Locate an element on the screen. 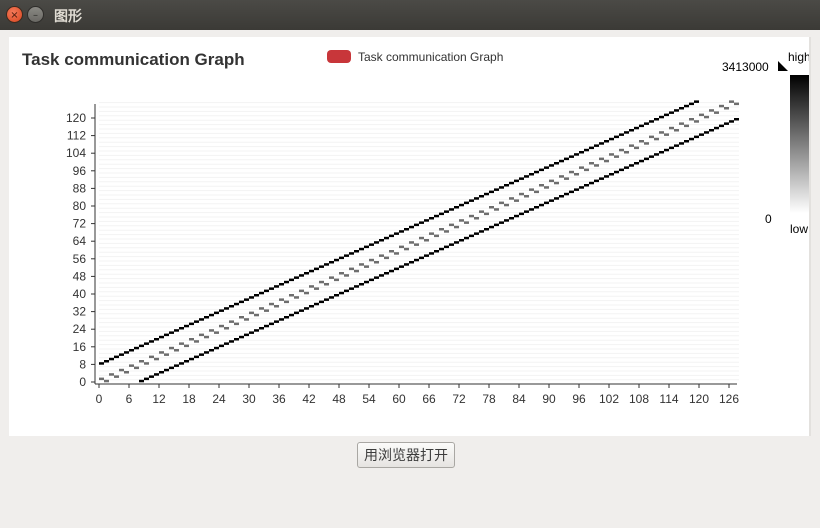  window-titlebar: × – 图形 is located at coordinates (410, 15).